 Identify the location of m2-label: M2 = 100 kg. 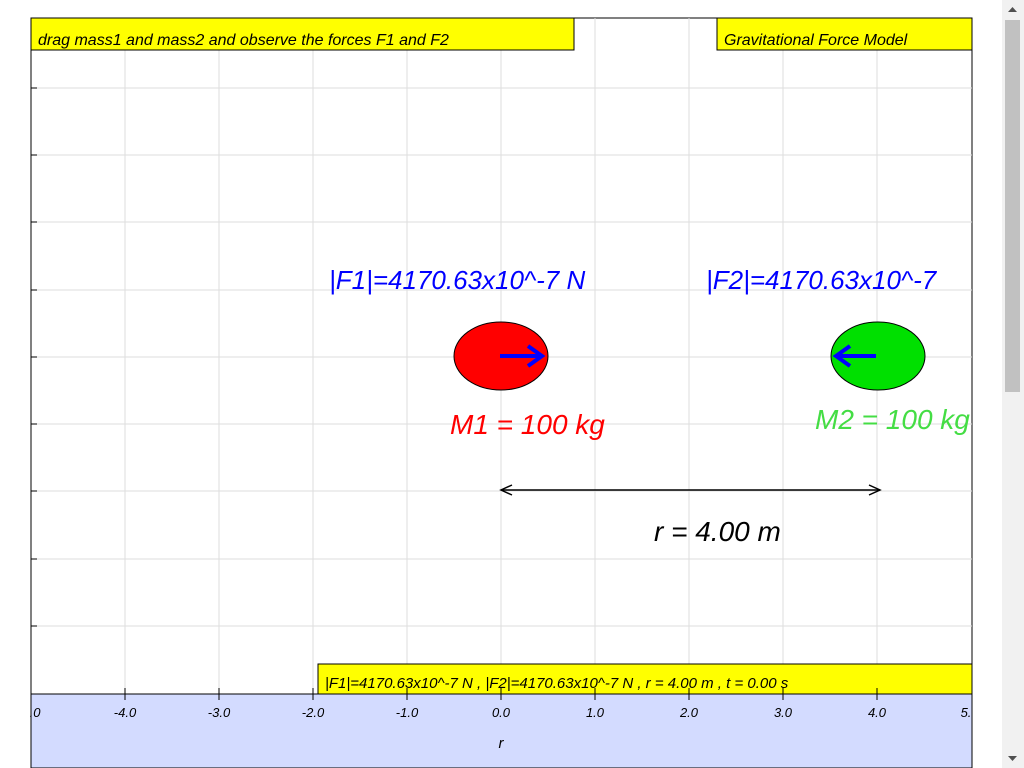
(892, 419).